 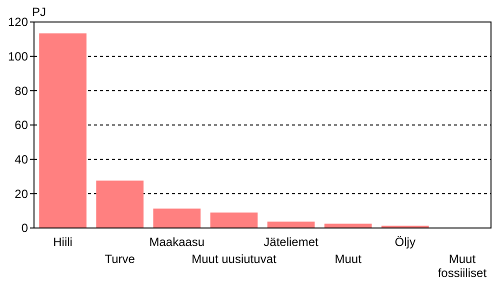 What do you see at coordinates (21, 125) in the screenshot?
I see `y-tick-label: 60` at bounding box center [21, 125].